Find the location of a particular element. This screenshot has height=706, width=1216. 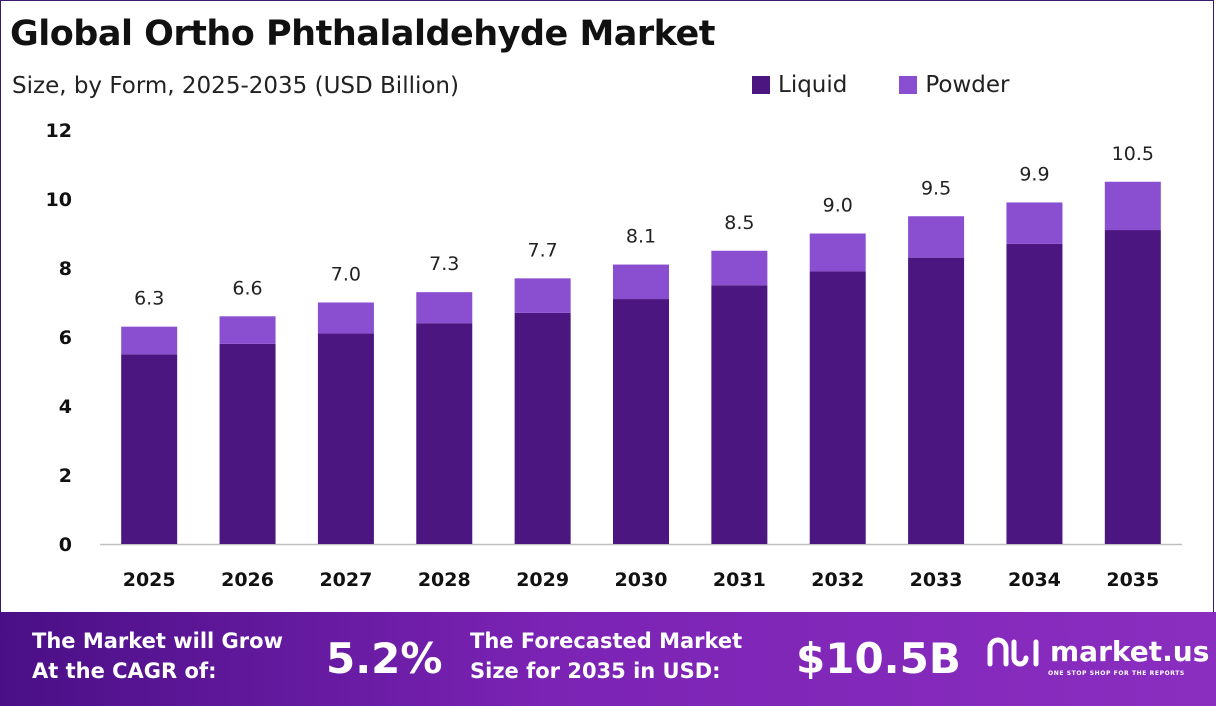

legend-swatch-liquid is located at coordinates (761, 85).